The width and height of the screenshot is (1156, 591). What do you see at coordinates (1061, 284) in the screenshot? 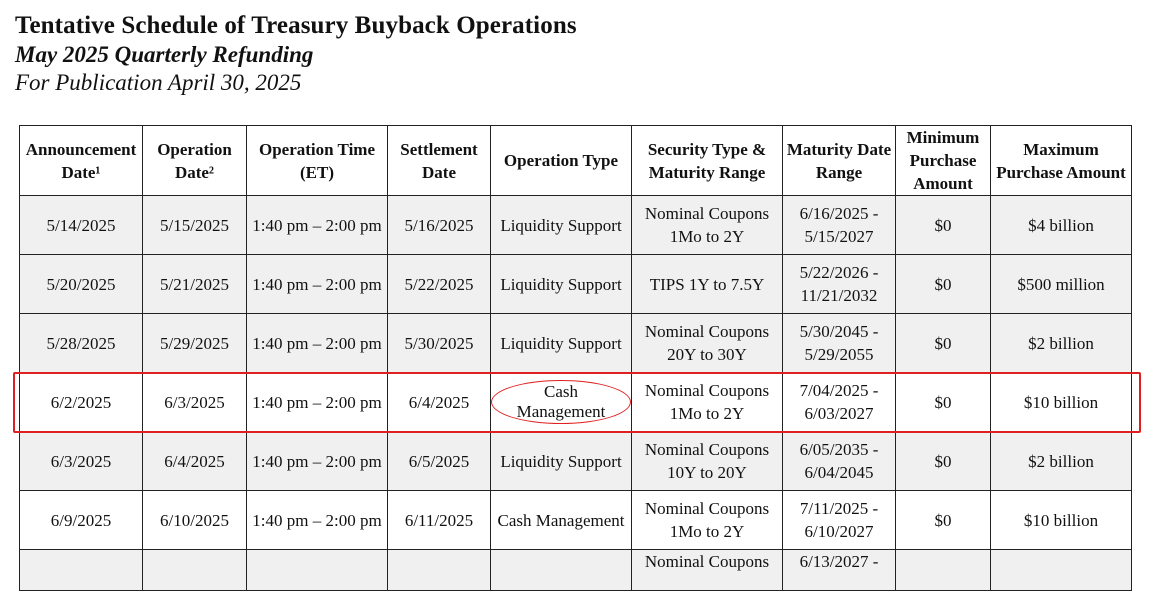
I see `table-cell: $500 million` at bounding box center [1061, 284].